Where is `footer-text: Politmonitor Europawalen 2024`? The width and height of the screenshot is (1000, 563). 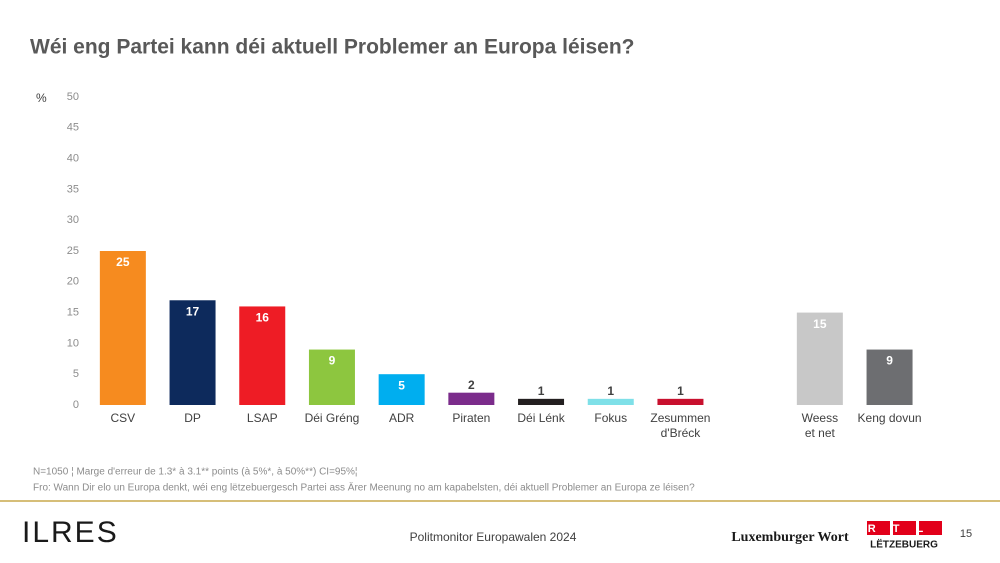
footer-text: Politmonitor Europawalen 2024 is located at coordinates (493, 537).